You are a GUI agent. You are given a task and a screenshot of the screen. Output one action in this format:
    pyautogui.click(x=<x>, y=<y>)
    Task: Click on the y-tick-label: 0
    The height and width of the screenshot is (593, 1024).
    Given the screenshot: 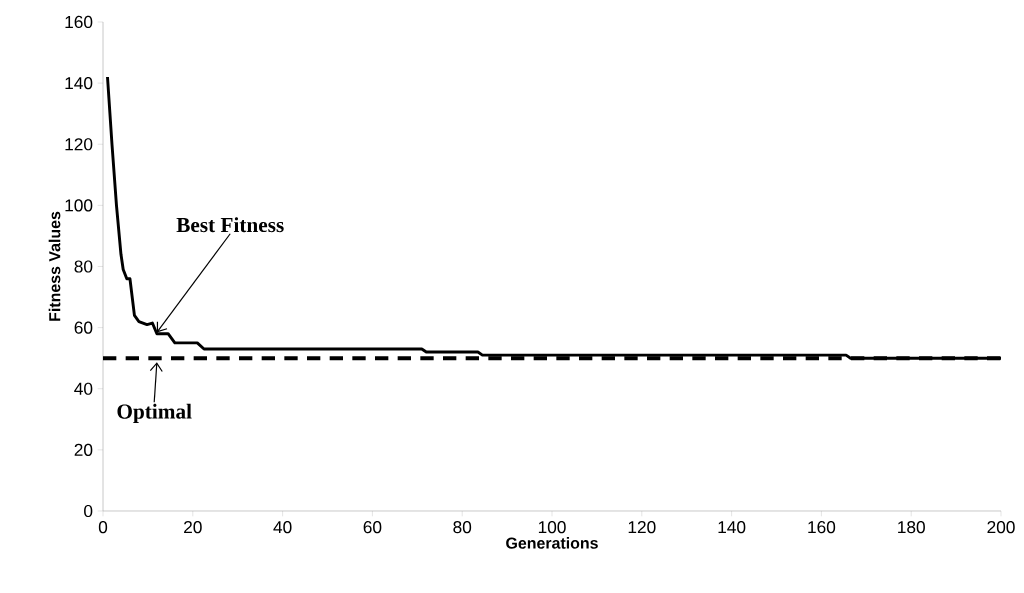 What is the action you would take?
    pyautogui.click(x=88, y=511)
    